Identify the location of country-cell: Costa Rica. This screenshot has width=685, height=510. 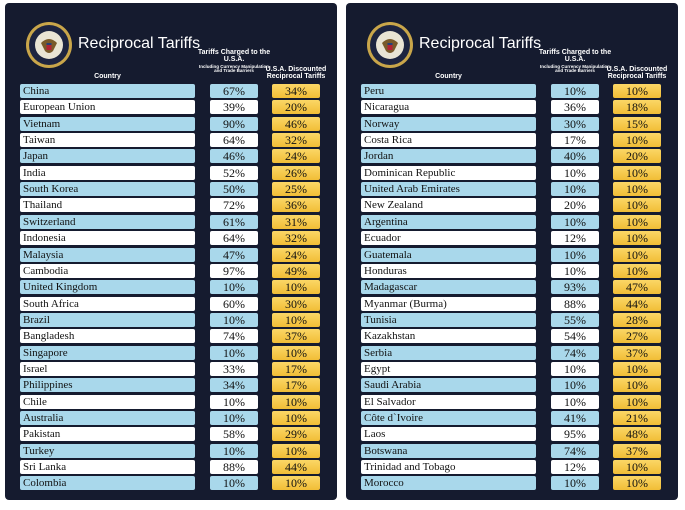
(448, 140).